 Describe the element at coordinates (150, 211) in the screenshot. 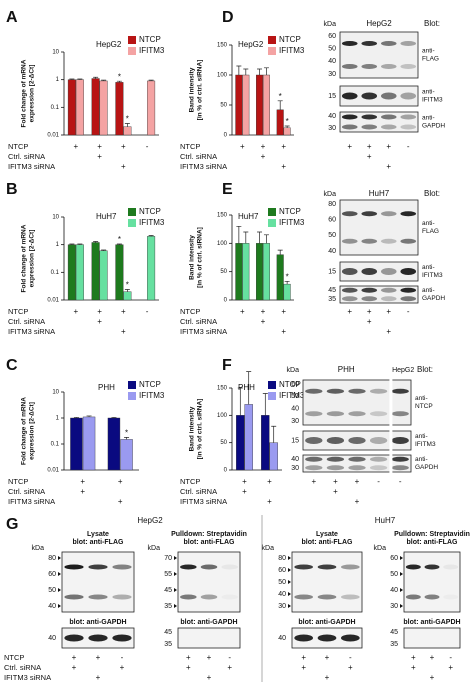

I see `legend-label: NTCP` at that location.